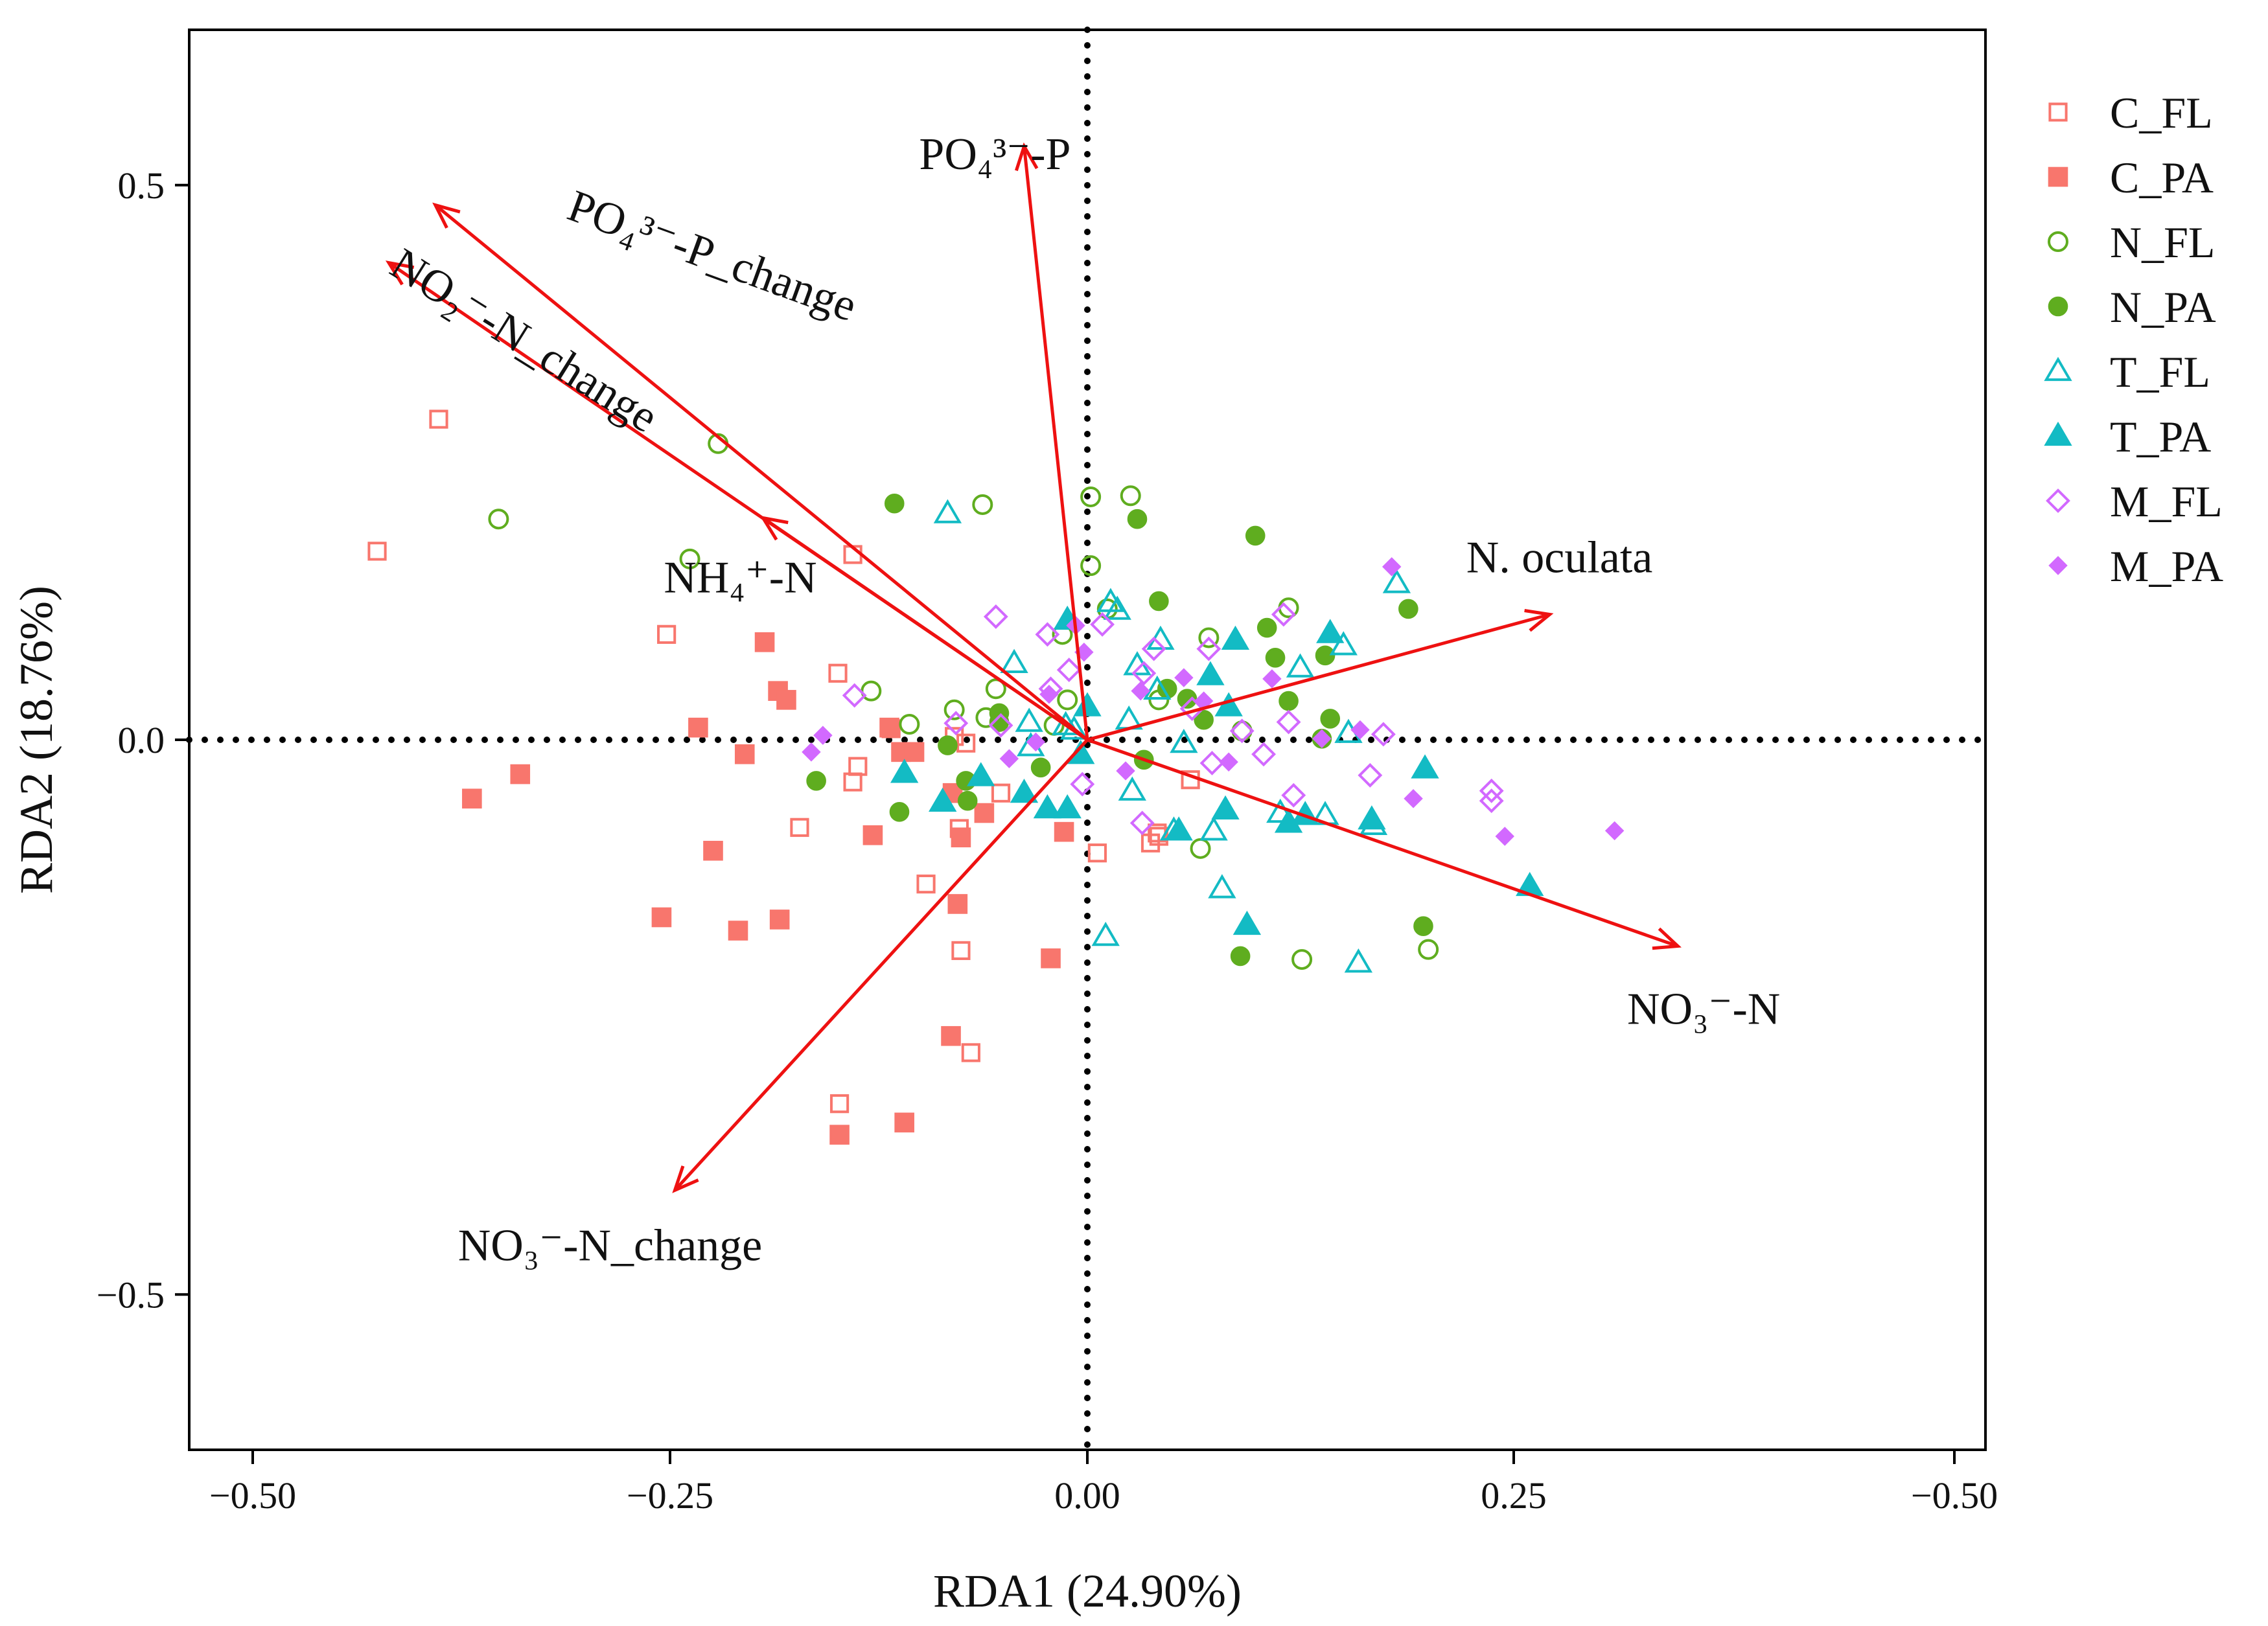 This screenshot has width=2268, height=1626. I want to click on arrow-no-n-change: NO₃⁻-N_change, so click(773, 1004).